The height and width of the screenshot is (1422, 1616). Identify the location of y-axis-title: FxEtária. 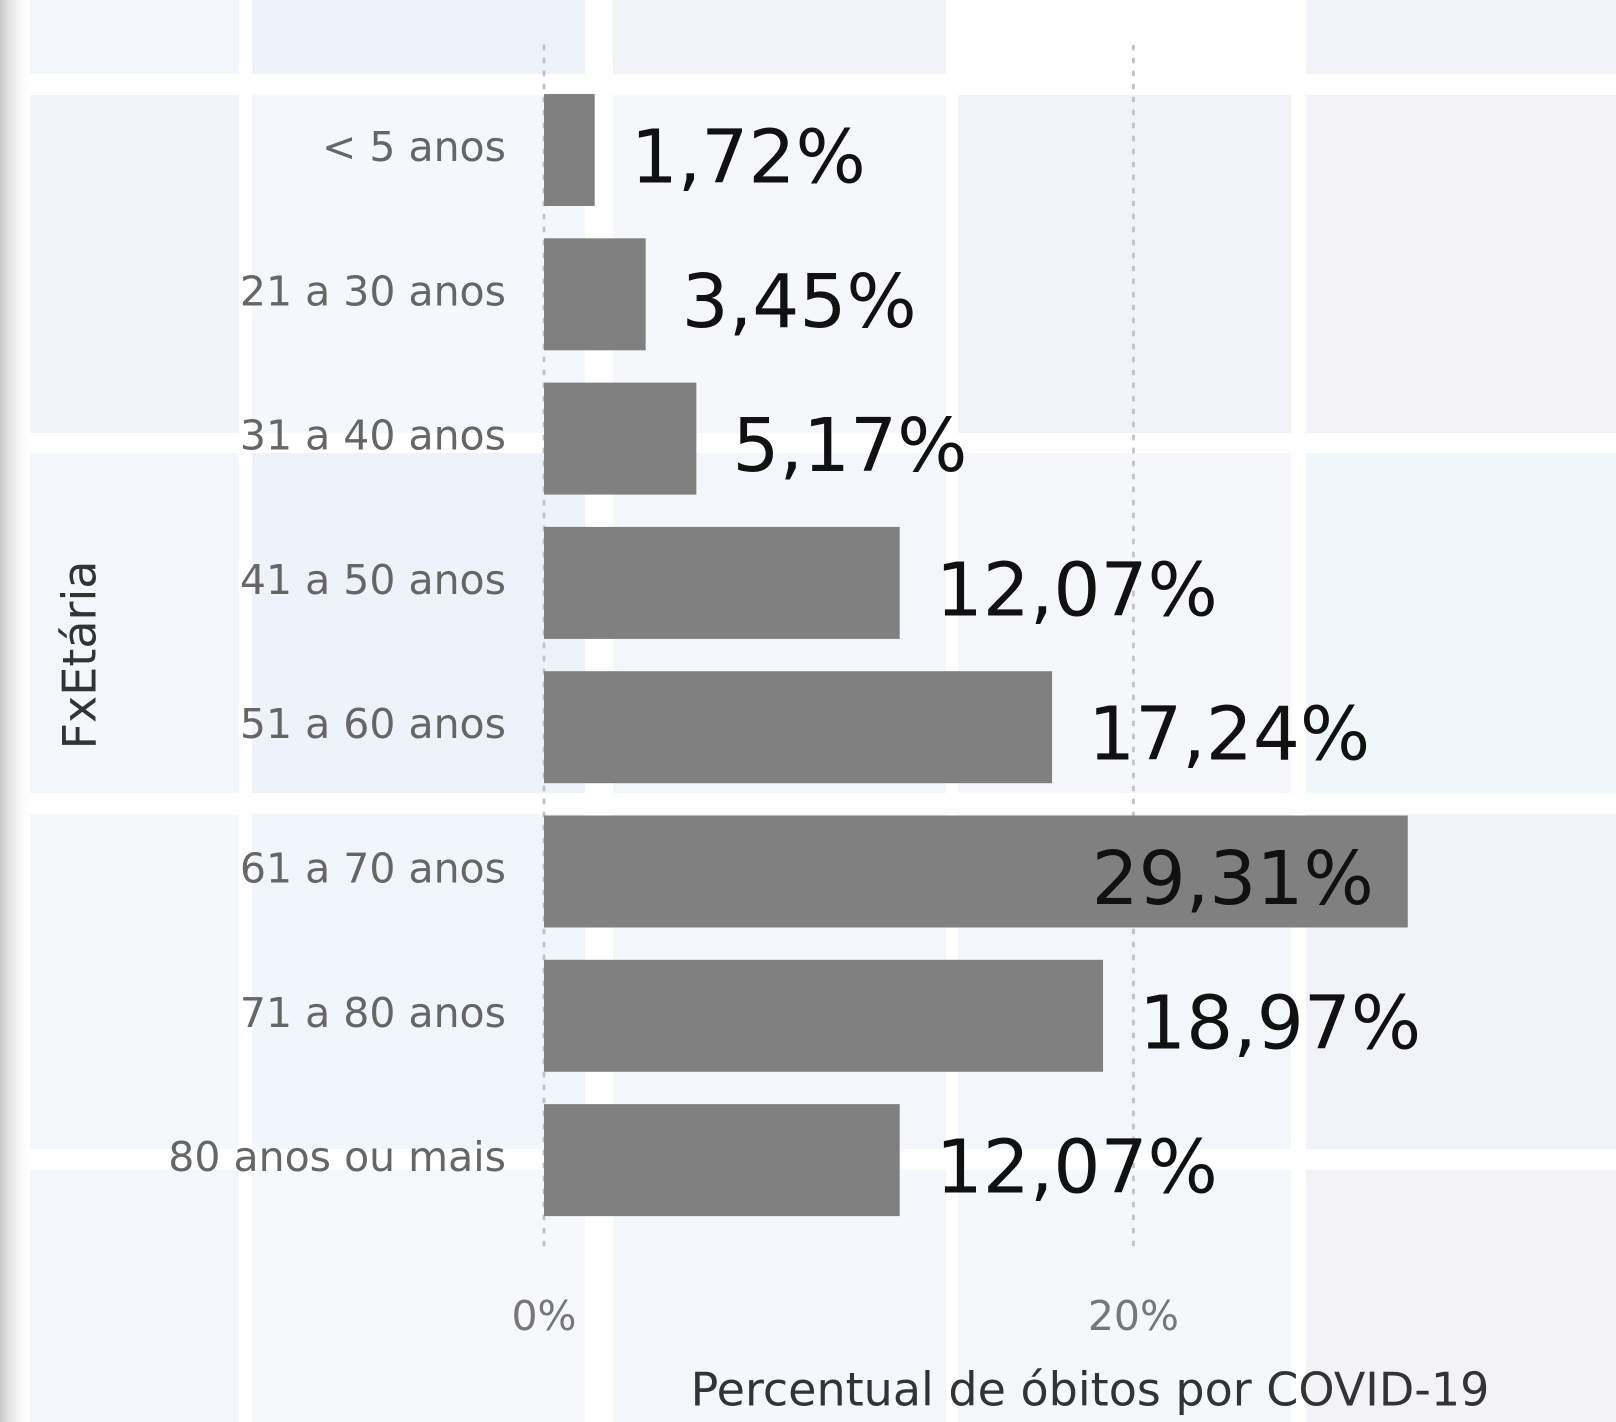
(80, 655).